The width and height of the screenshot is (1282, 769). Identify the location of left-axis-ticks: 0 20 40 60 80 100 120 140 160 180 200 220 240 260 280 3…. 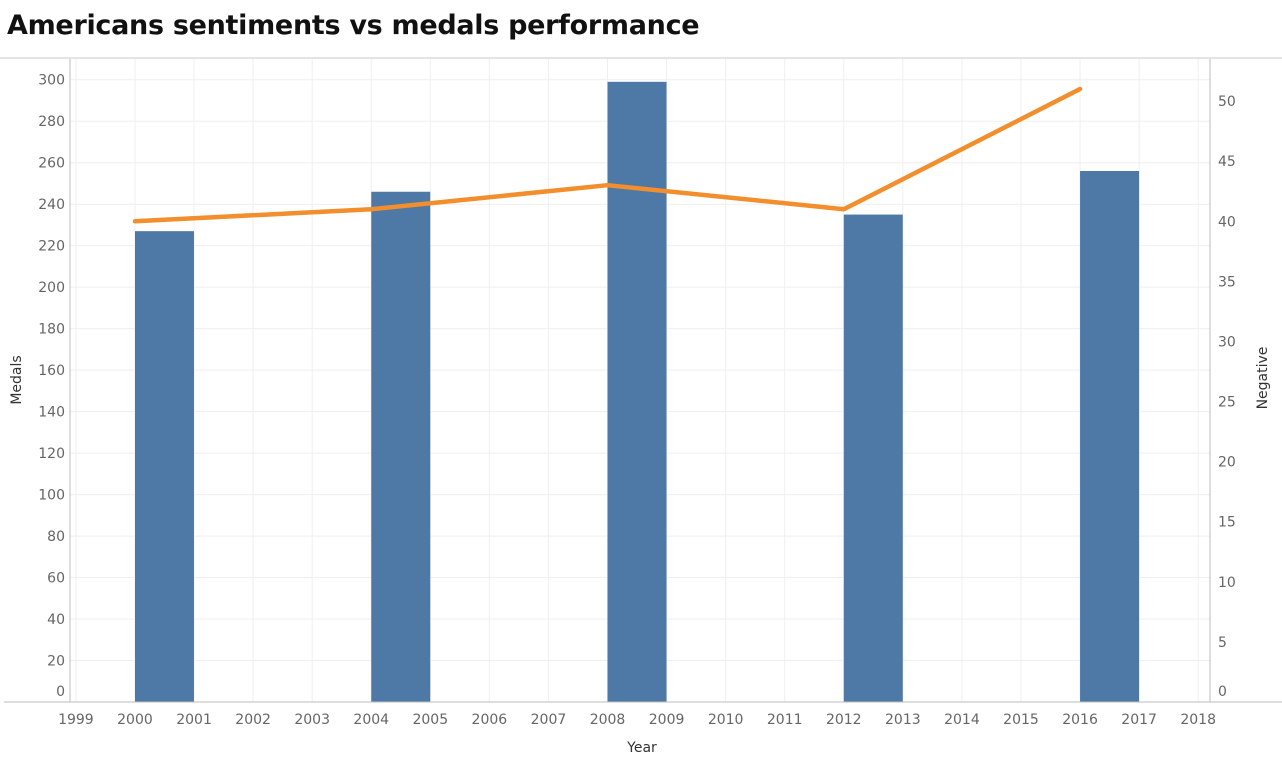
(51, 386).